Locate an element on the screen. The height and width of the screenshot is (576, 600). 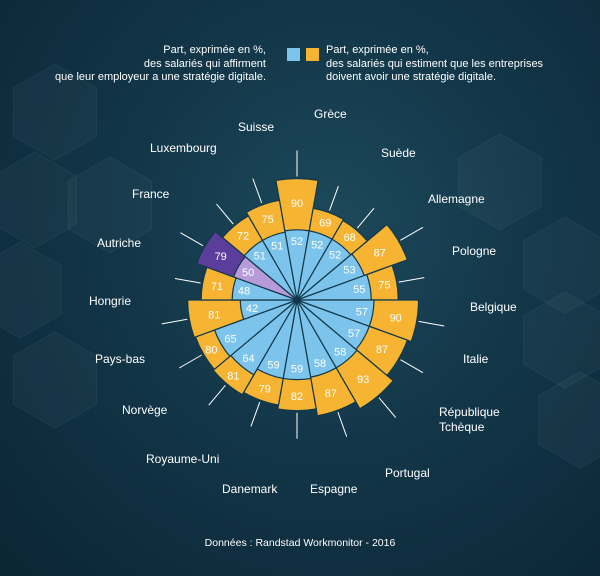
orange-value-label: 82 is located at coordinates (297, 397).